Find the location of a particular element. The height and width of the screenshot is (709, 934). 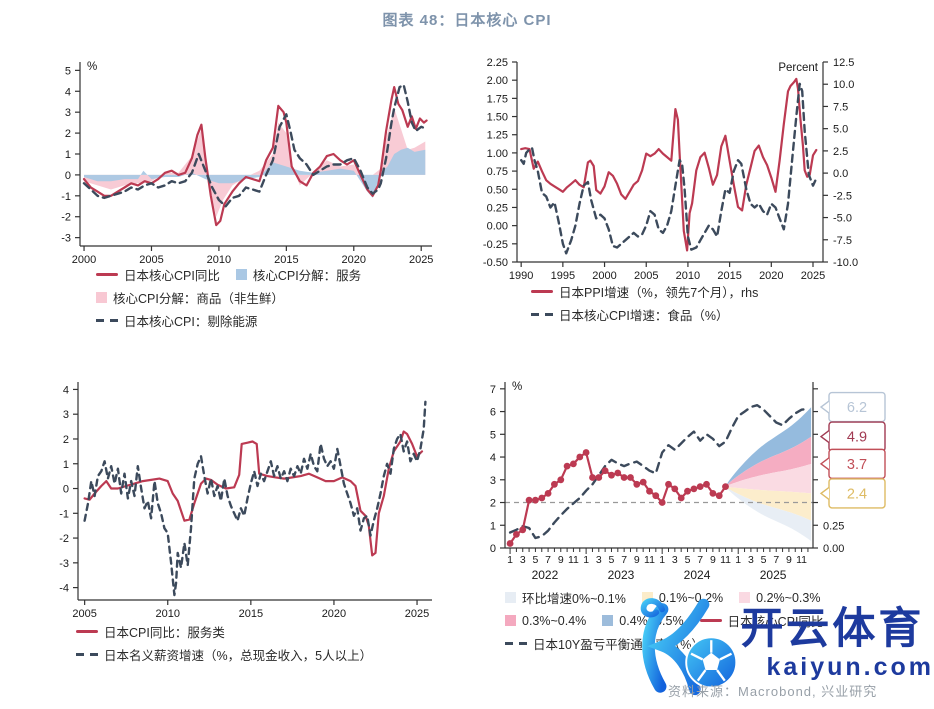

axis-tick-label: 0 is located at coordinates (68, 176).